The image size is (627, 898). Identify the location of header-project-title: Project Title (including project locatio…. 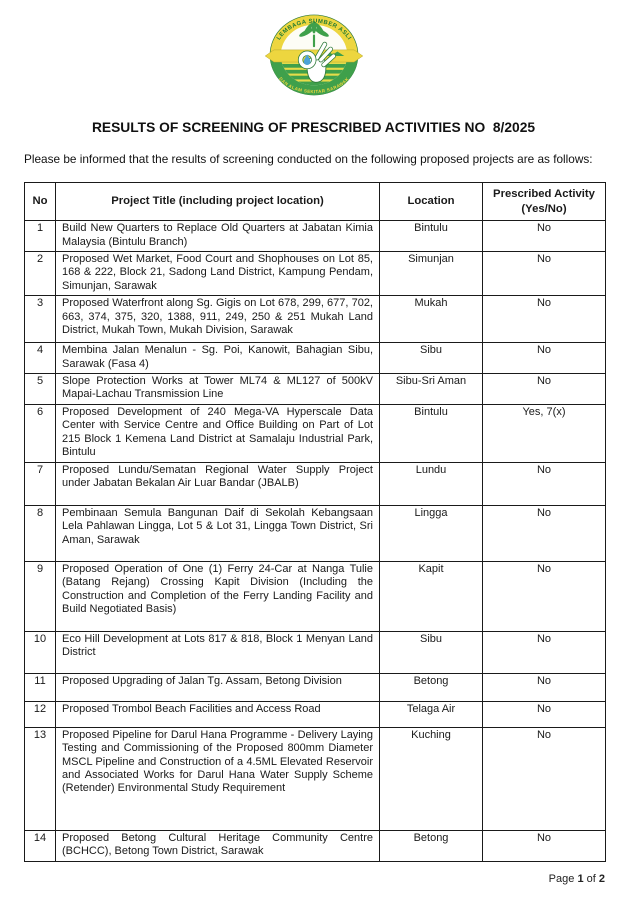
(217, 202).